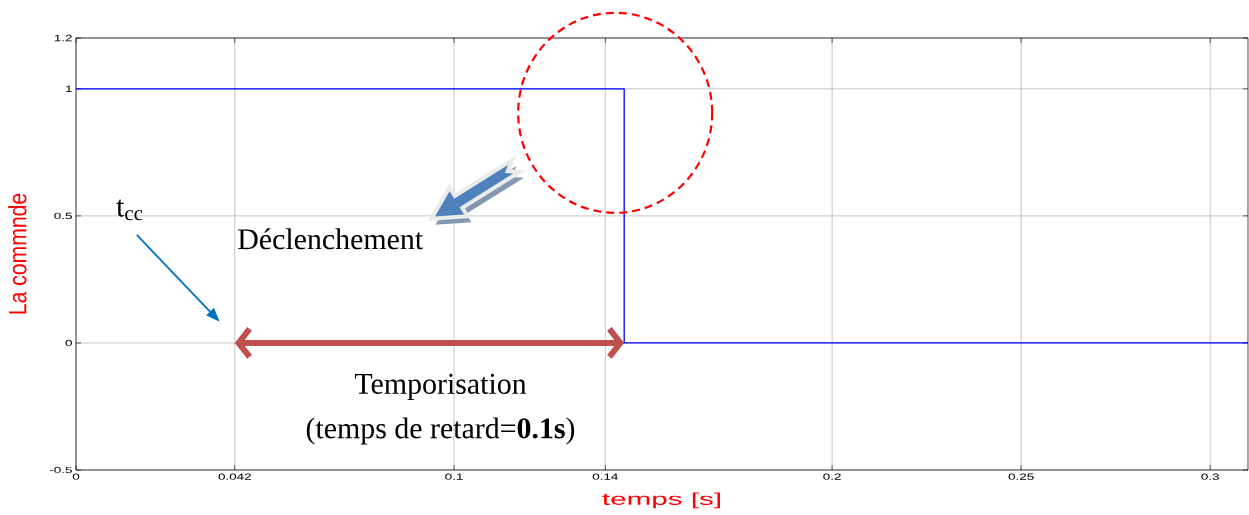 Image resolution: width=1249 pixels, height=515 pixels. What do you see at coordinates (440, 387) in the screenshot?
I see `annotation: Temporisation` at bounding box center [440, 387].